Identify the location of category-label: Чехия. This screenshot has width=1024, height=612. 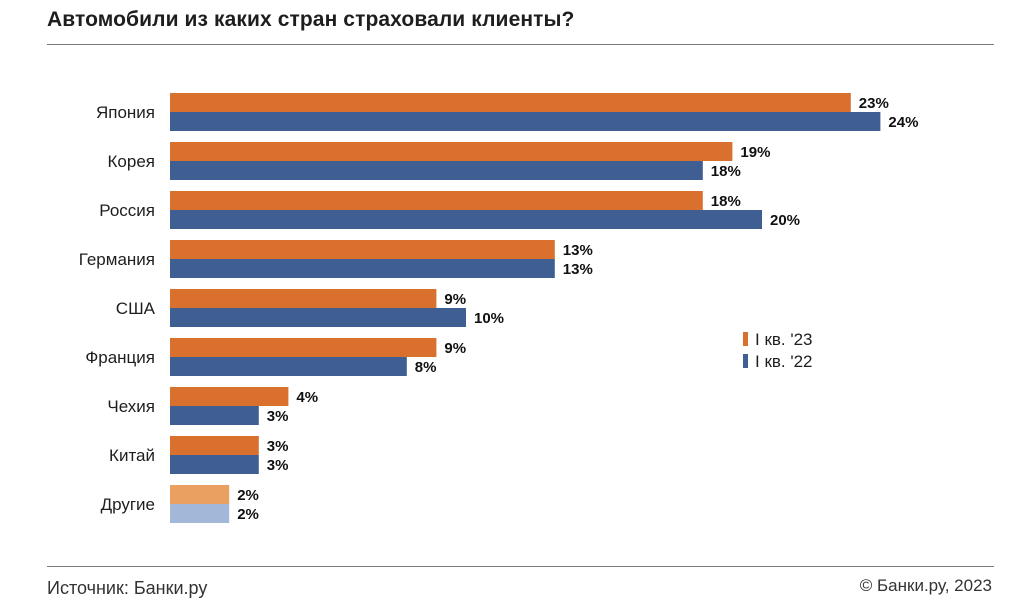
(131, 406).